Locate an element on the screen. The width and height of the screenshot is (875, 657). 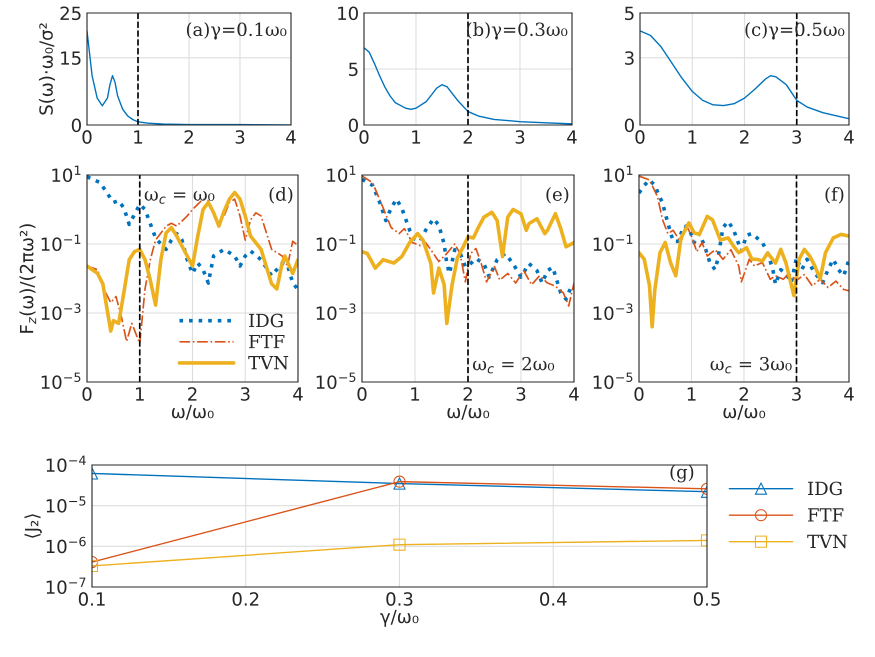
annotation: (d) is located at coordinates (281, 195).